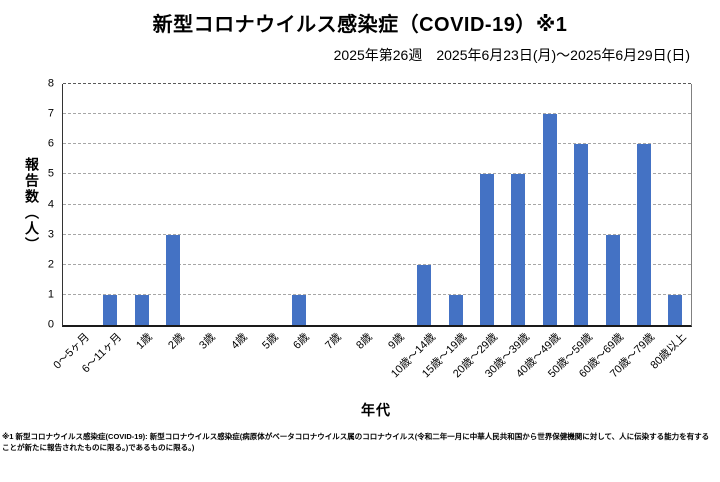 The width and height of the screenshot is (720, 482). Describe the element at coordinates (50, 264) in the screenshot. I see `y-tick-label-2: 2` at that location.